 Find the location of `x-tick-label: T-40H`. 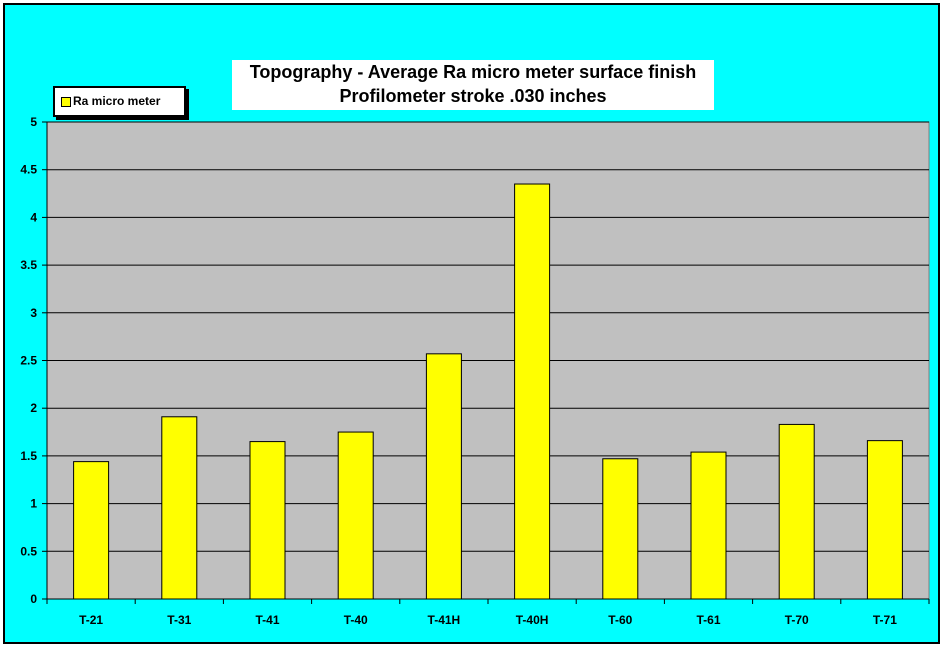

x-tick-label: T-40H is located at coordinates (532, 620).